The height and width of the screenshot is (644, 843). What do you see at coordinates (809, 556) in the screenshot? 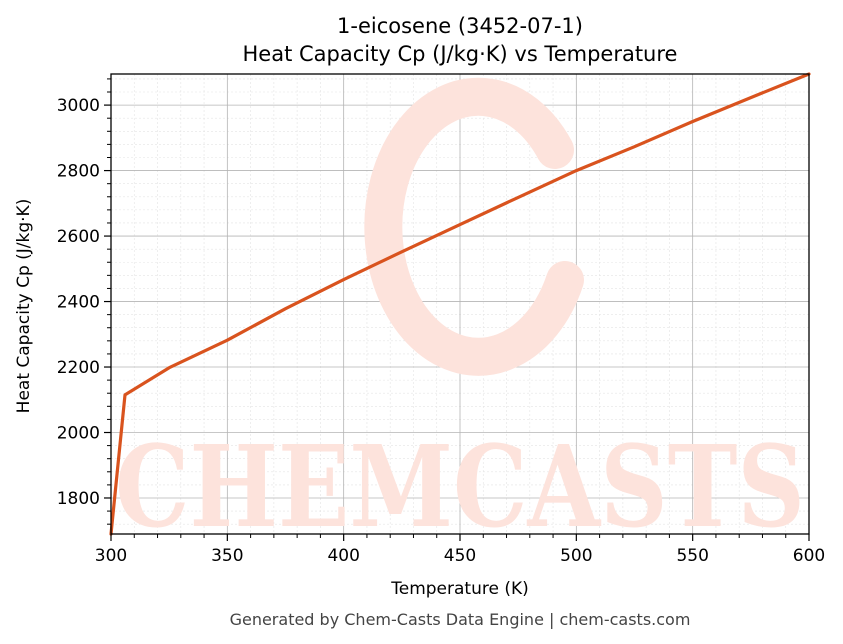
I see `x-tick-label: 600` at bounding box center [809, 556].